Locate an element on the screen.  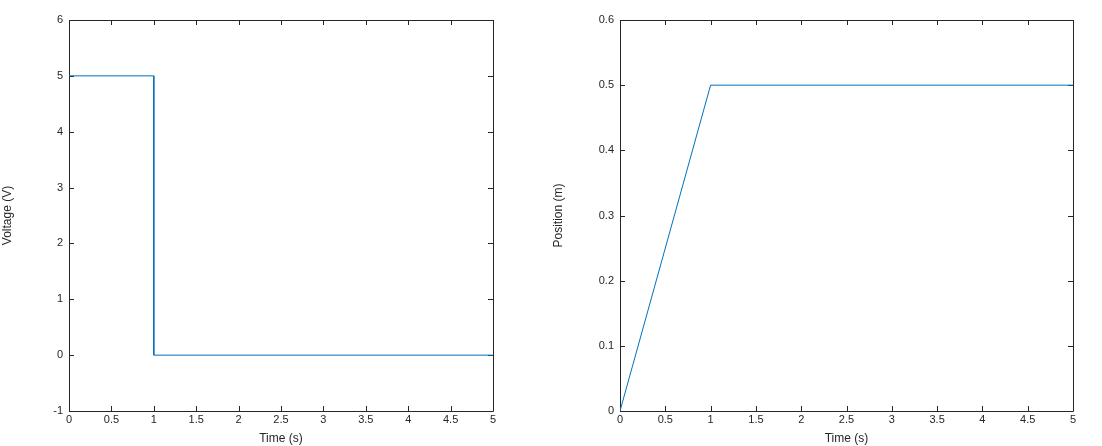
y-tick-label: 3 is located at coordinates (59, 186).